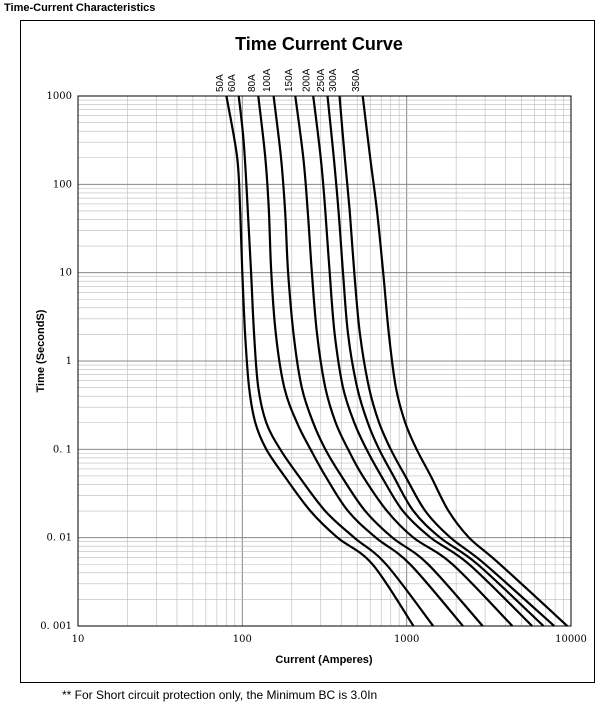 Image resolution: width=611 pixels, height=706 pixels. What do you see at coordinates (41, 350) in the screenshot?
I see `y-axis-label: Time (SecondS)` at bounding box center [41, 350].